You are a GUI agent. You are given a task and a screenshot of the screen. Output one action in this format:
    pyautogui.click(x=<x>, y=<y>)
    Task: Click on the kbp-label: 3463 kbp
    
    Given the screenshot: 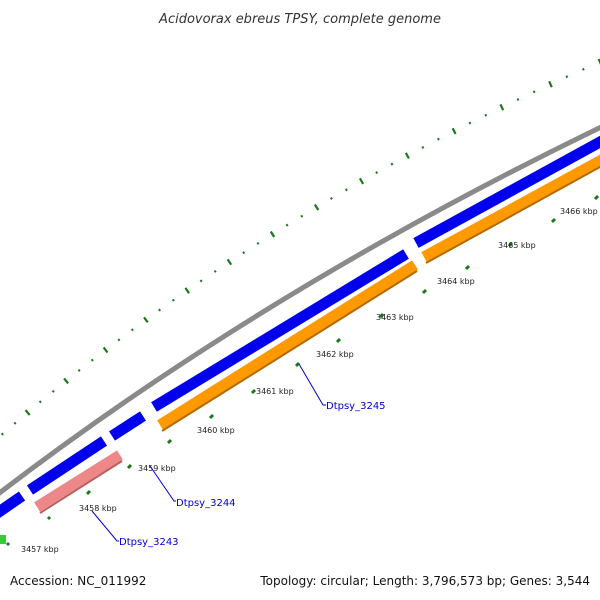 What is the action you would take?
    pyautogui.click(x=395, y=317)
    